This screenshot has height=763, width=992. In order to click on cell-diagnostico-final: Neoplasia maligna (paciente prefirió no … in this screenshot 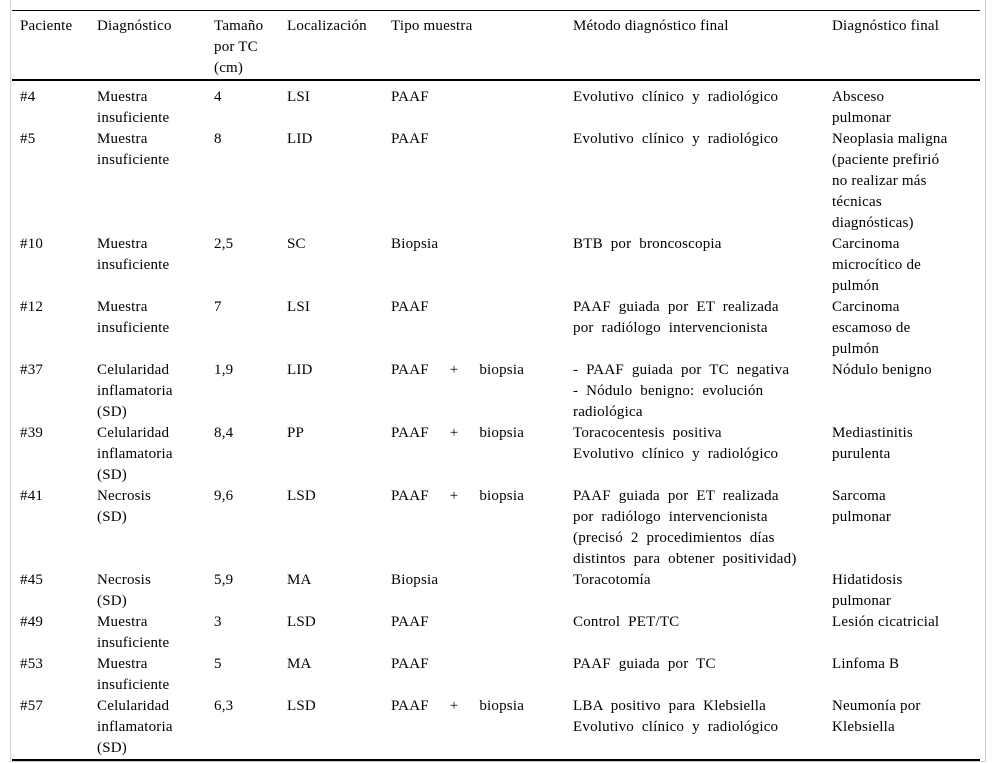, I will do `click(890, 181)`.